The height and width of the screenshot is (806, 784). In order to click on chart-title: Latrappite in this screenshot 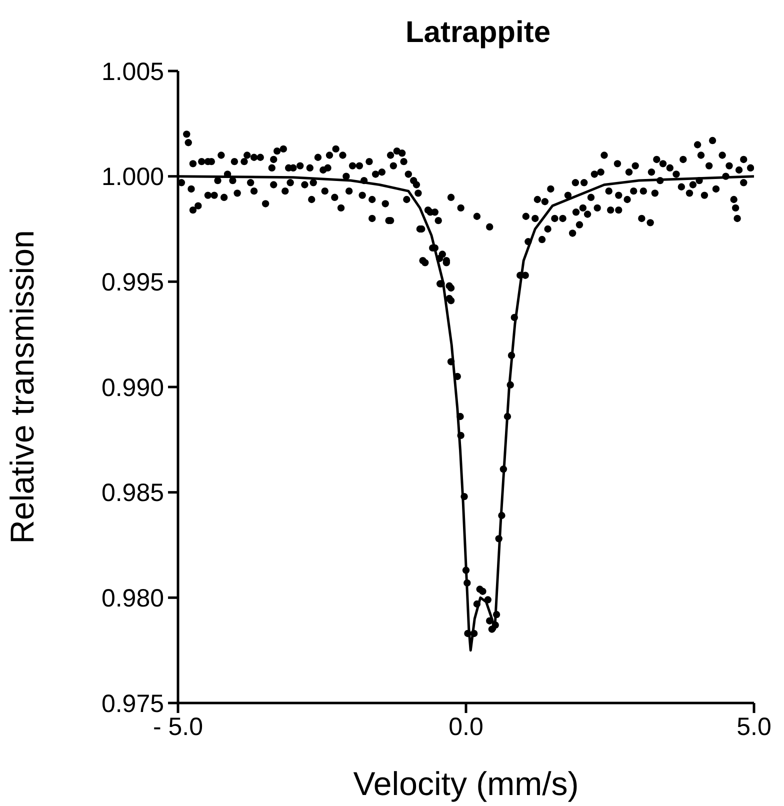, I will do `click(478, 32)`.